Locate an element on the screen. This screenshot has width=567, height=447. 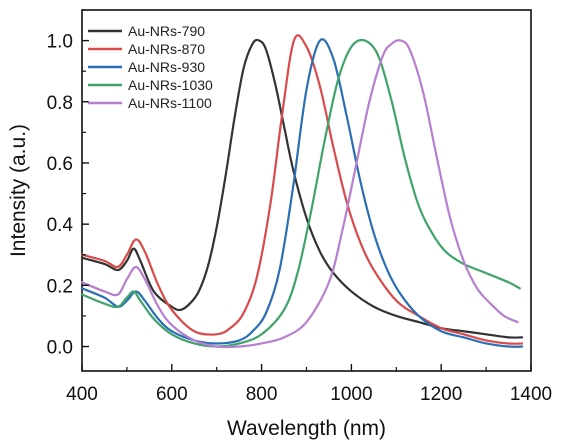
y-tick-label-3: 0.6 is located at coordinates (60, 164).